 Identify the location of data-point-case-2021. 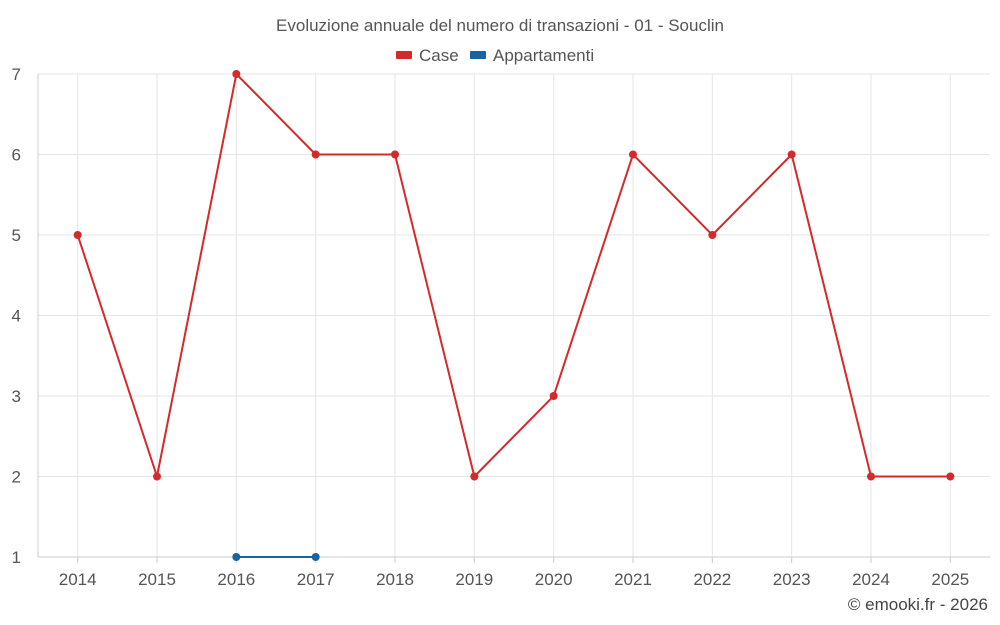
(633, 154).